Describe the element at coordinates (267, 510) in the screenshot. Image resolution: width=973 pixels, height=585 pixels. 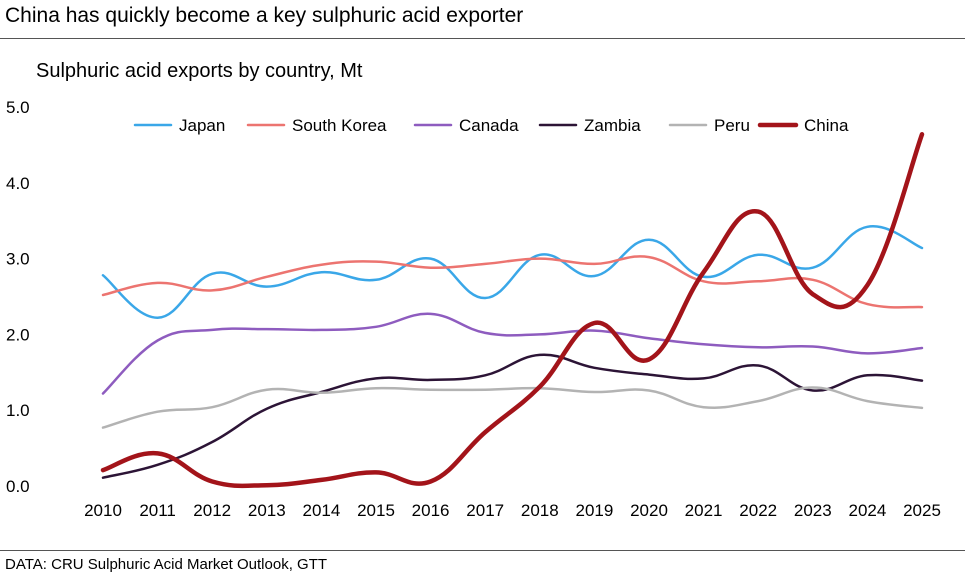
I see `x-tick-label: 2013` at that location.